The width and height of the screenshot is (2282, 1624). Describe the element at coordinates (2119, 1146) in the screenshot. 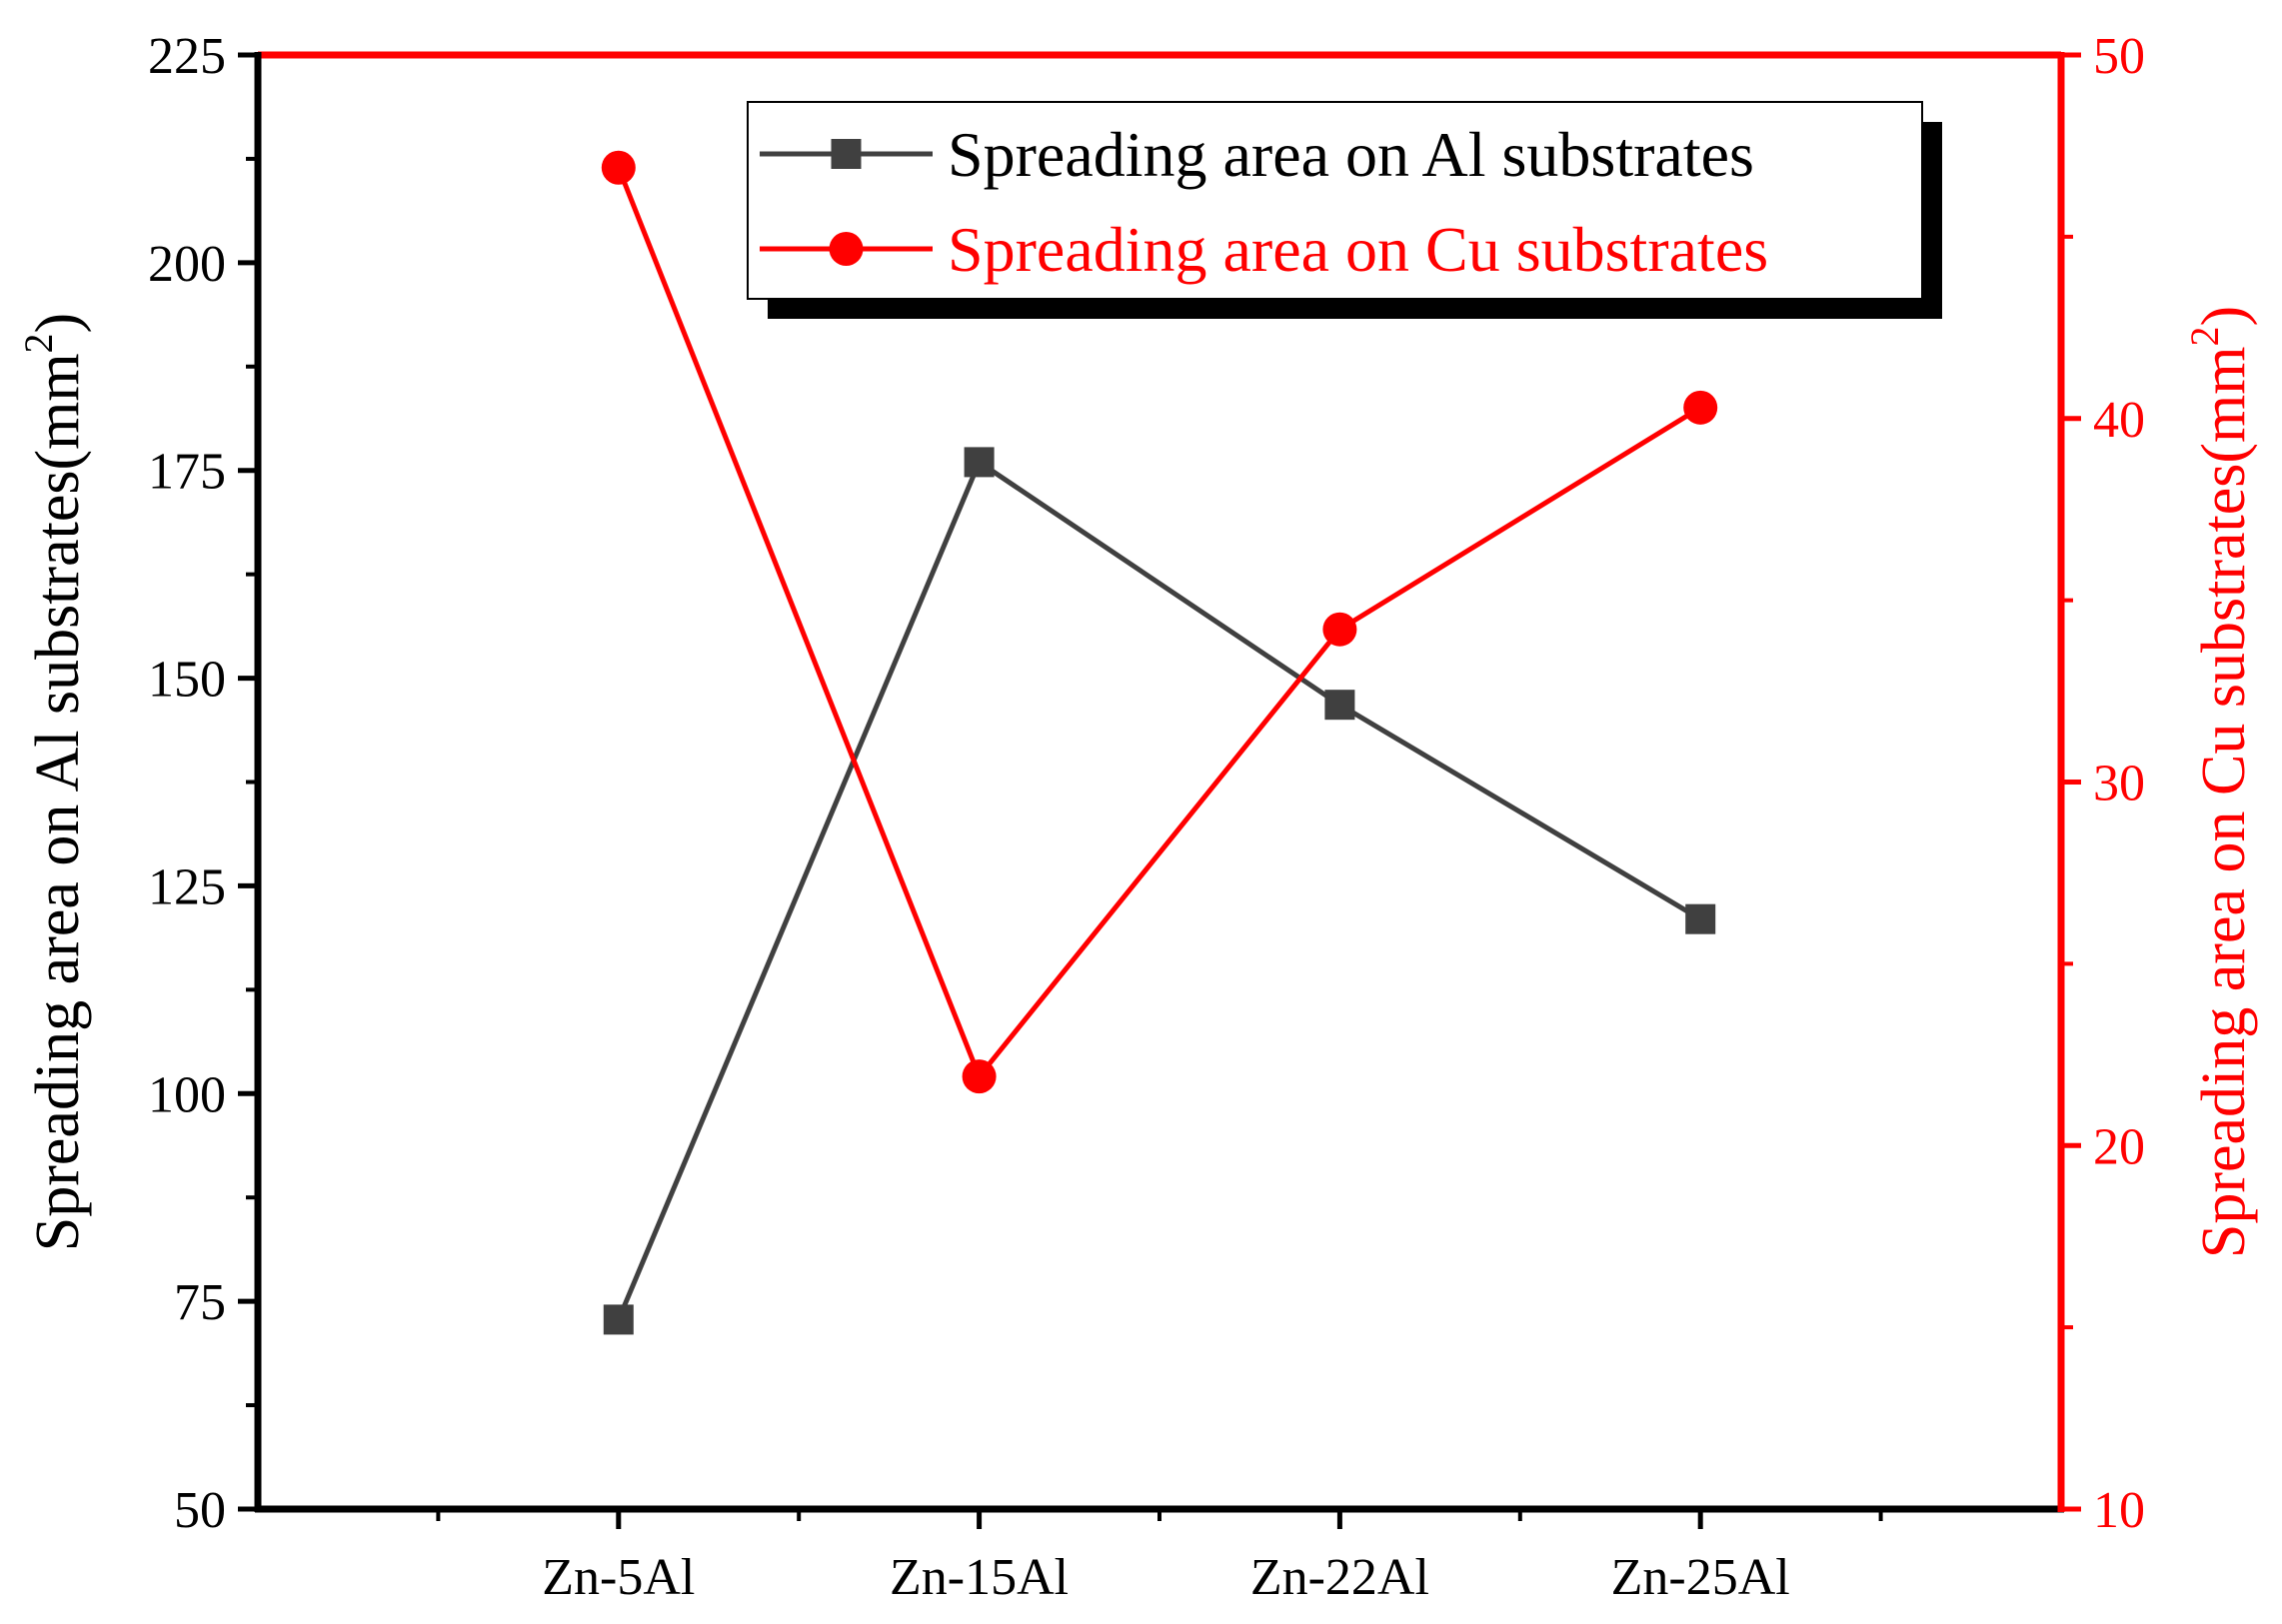

I see `y-right-tick-label: 20` at that location.